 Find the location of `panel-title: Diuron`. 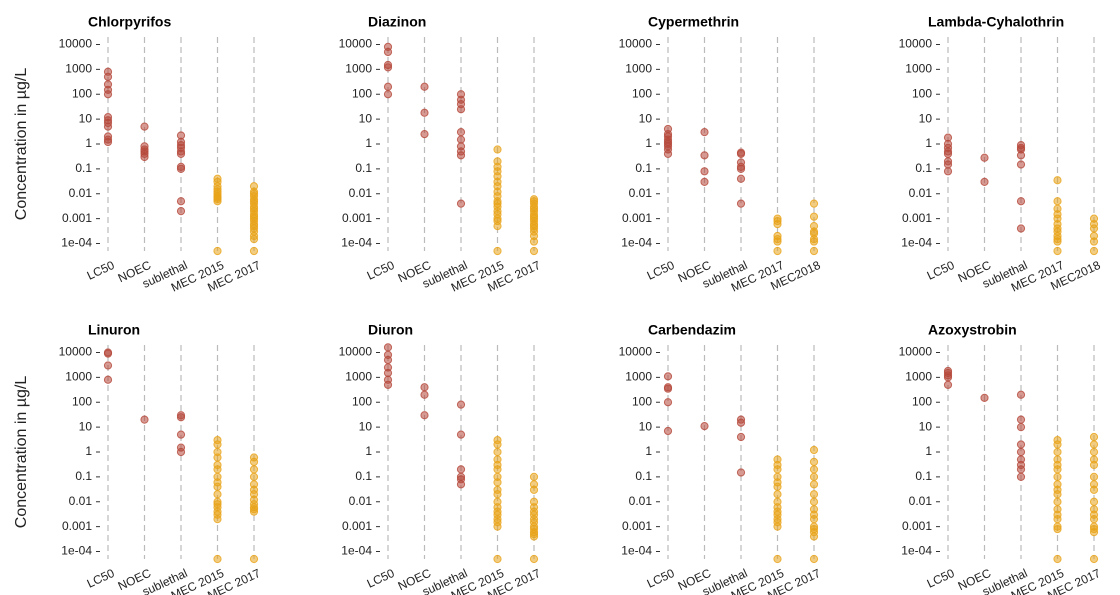

panel-title: Diuron is located at coordinates (390, 330).